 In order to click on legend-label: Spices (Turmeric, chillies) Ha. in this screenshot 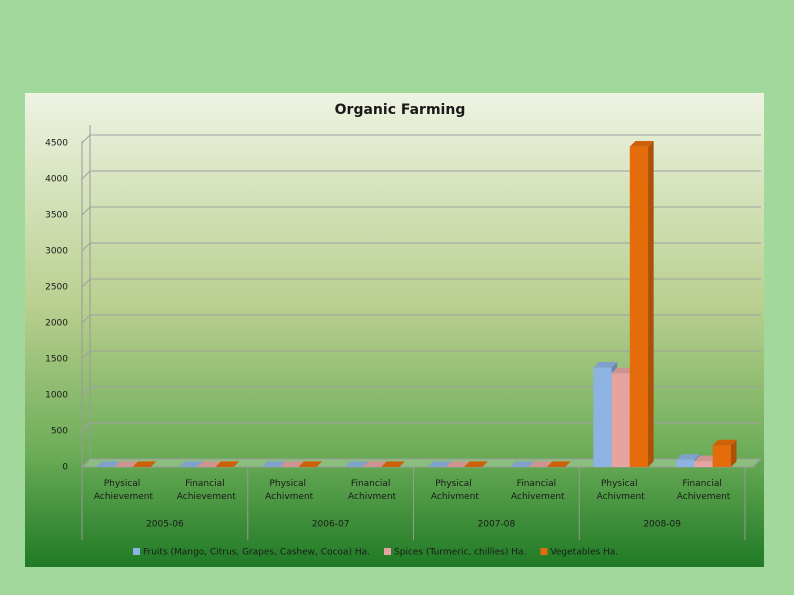, I will do `click(460, 553)`.